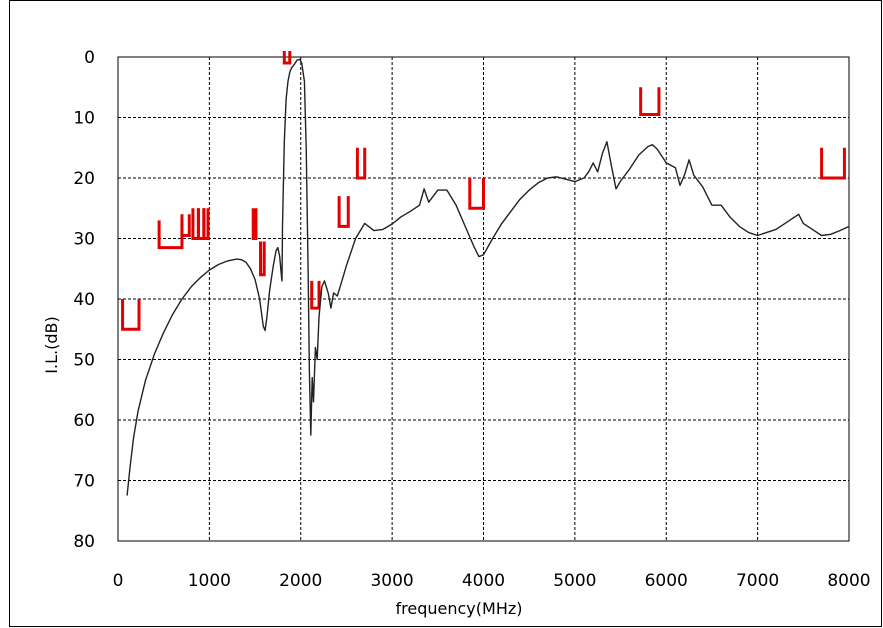 Image resolution: width=883 pixels, height=628 pixels. I want to click on y-tick-label: 80, so click(84, 542).